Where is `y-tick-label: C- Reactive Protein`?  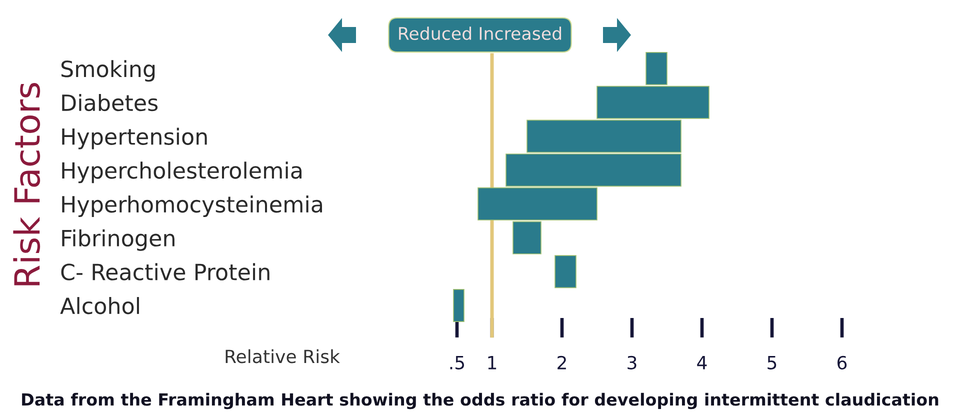
y-tick-label: C- Reactive Protein is located at coordinates (165, 271).